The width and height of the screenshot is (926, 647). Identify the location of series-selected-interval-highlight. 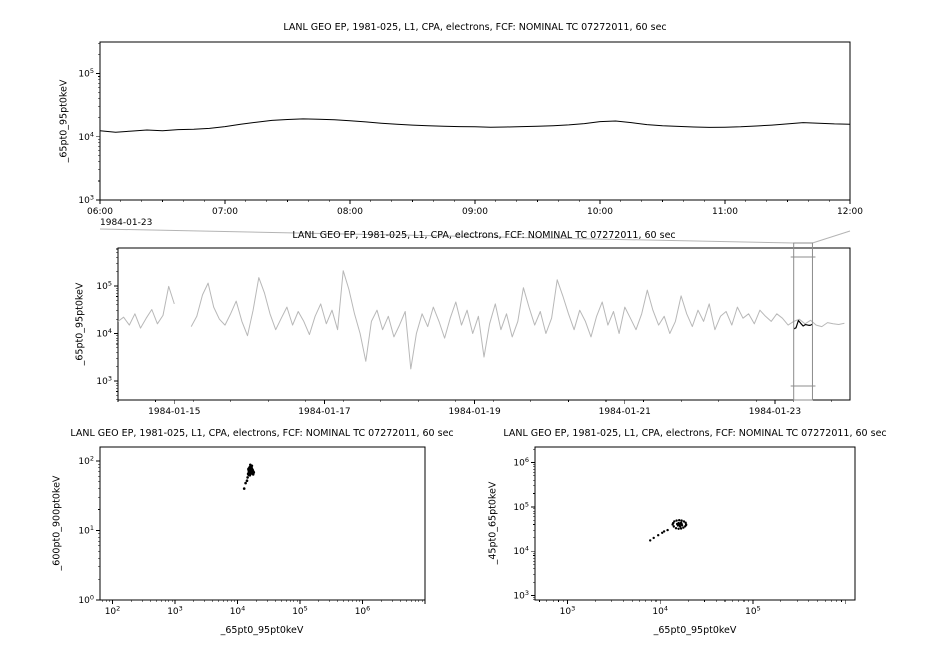
(803, 324).